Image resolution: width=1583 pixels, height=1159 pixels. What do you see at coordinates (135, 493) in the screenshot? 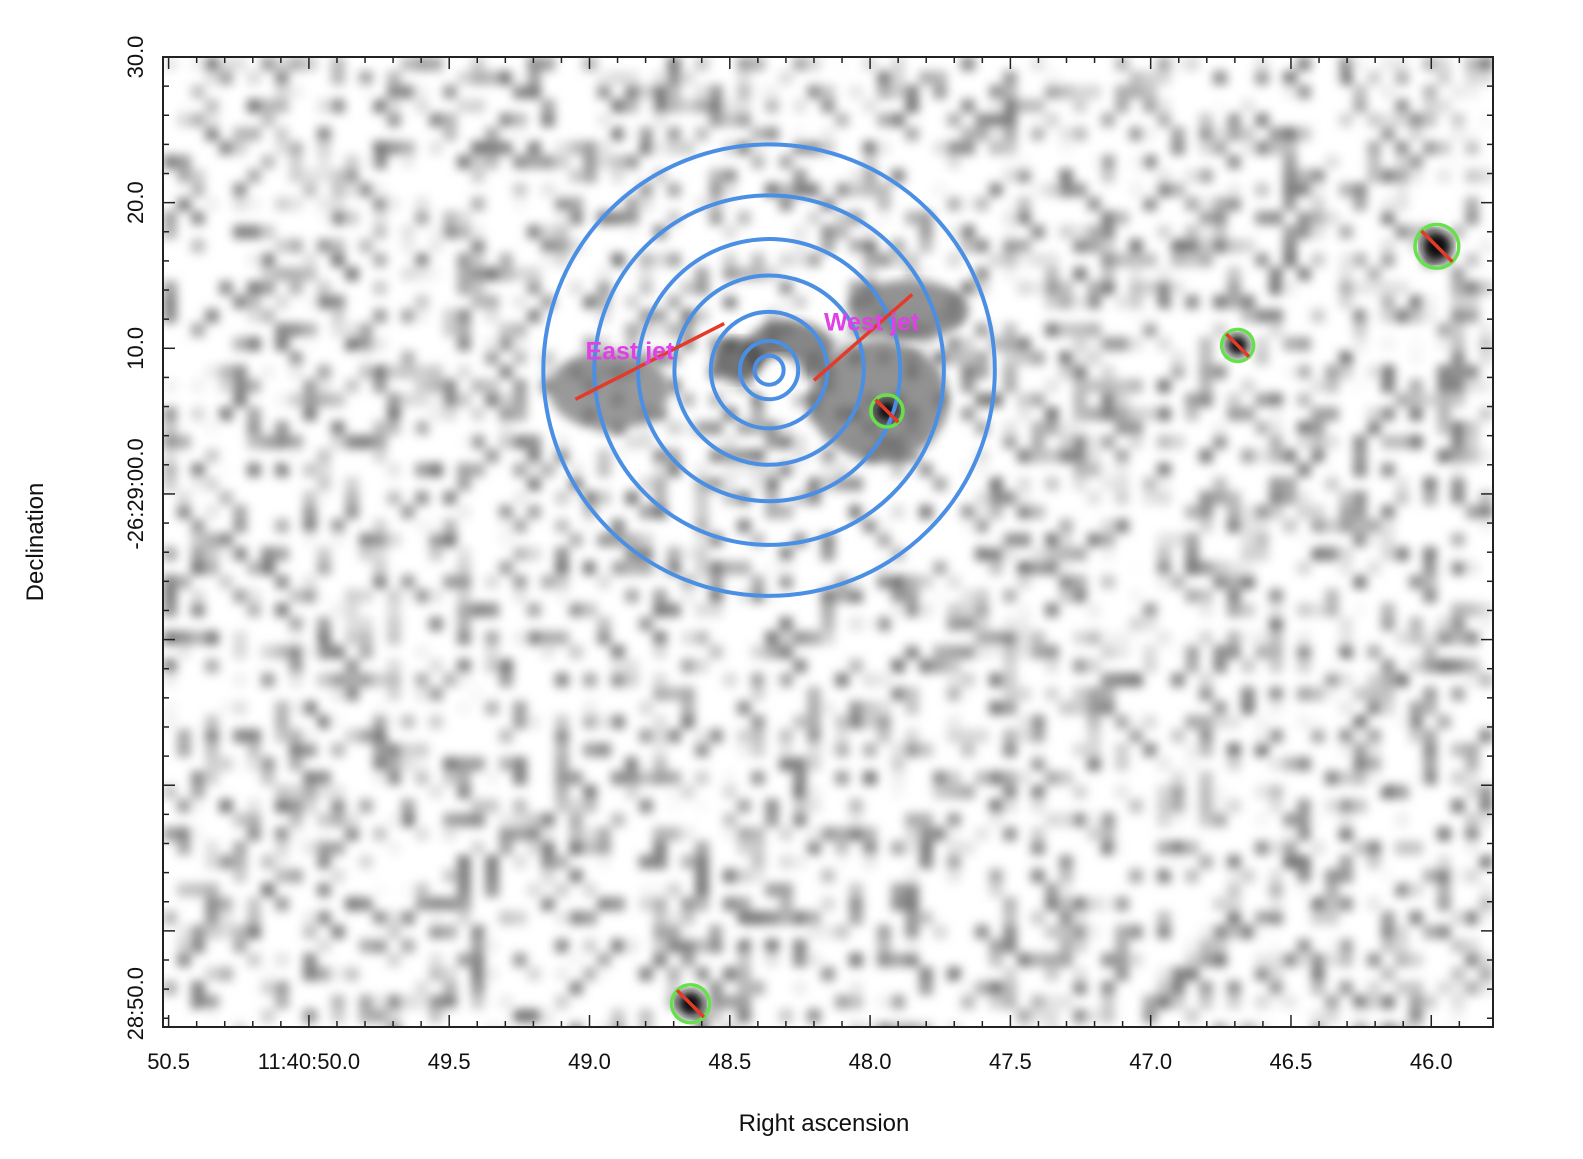
I see `y-tick-label: -26:29:00.0` at bounding box center [135, 493].